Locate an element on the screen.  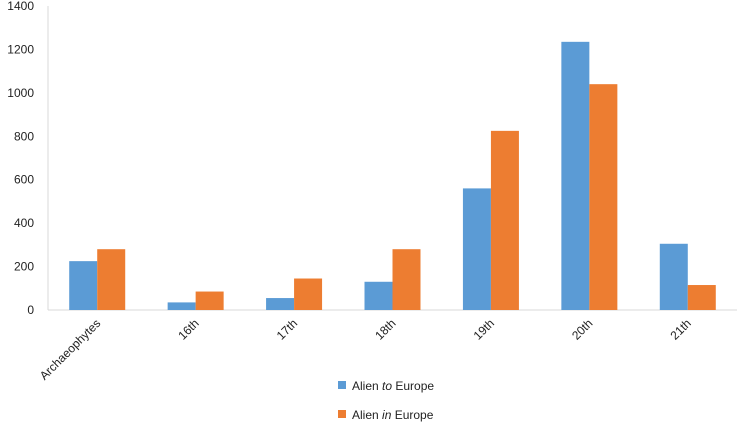
bar-alien-in-europe-archaeophytes is located at coordinates (111, 279).